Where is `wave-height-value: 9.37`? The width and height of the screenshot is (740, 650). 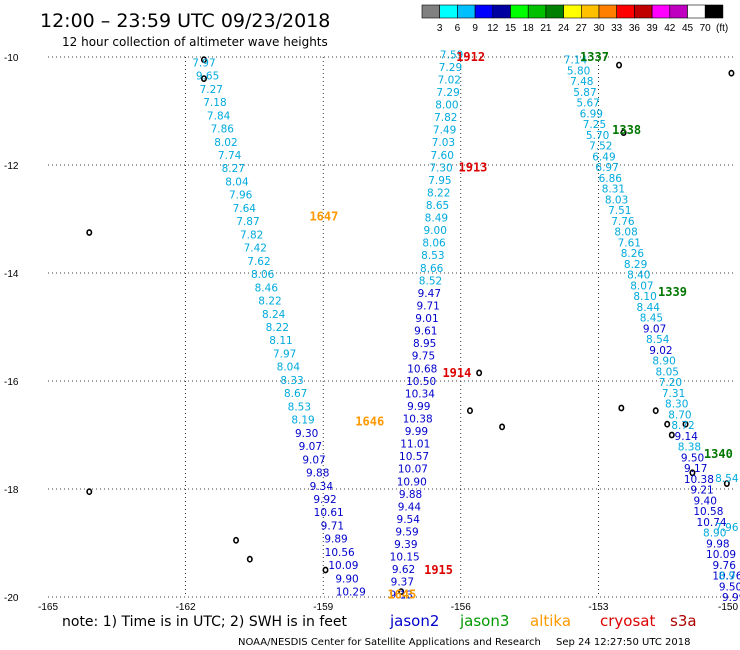
wave-height-value: 9.37 is located at coordinates (402, 583).